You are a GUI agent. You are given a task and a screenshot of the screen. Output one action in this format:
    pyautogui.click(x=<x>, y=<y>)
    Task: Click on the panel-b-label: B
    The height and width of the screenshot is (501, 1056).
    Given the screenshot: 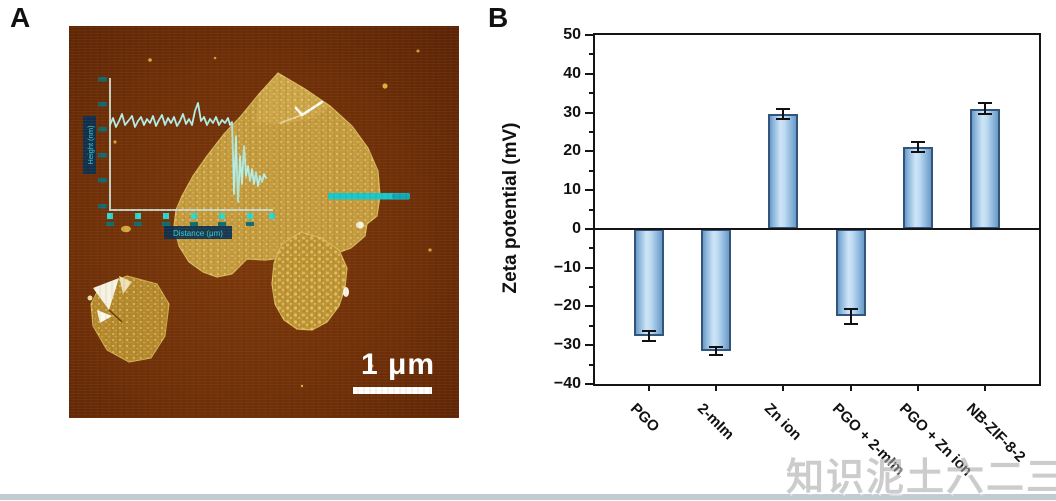 What is the action you would take?
    pyautogui.click(x=498, y=17)
    